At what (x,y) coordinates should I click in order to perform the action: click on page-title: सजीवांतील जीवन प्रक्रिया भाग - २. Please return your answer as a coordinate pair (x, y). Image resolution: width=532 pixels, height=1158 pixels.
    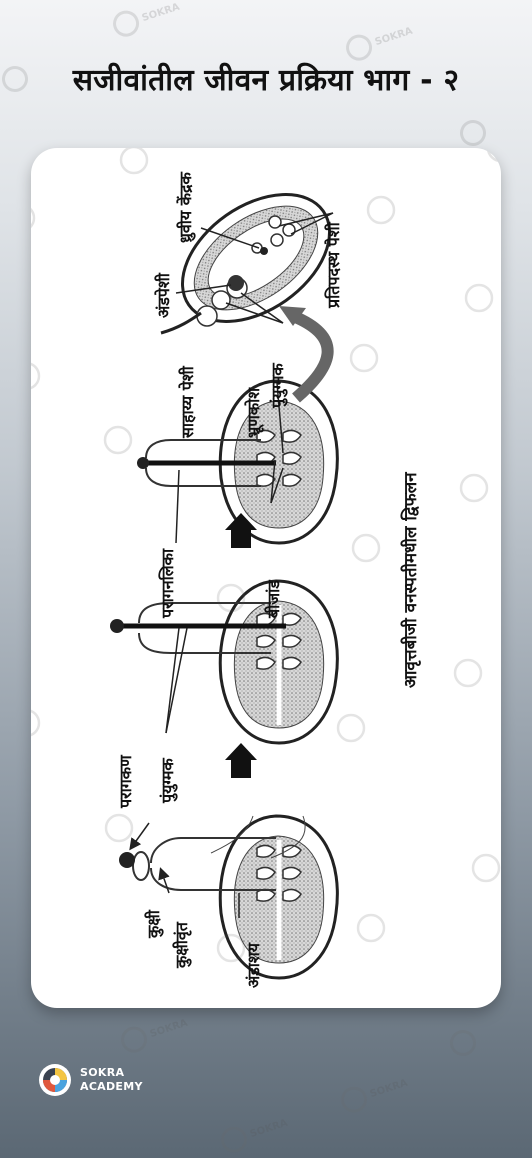
    Looking at the image, I should click on (266, 80).